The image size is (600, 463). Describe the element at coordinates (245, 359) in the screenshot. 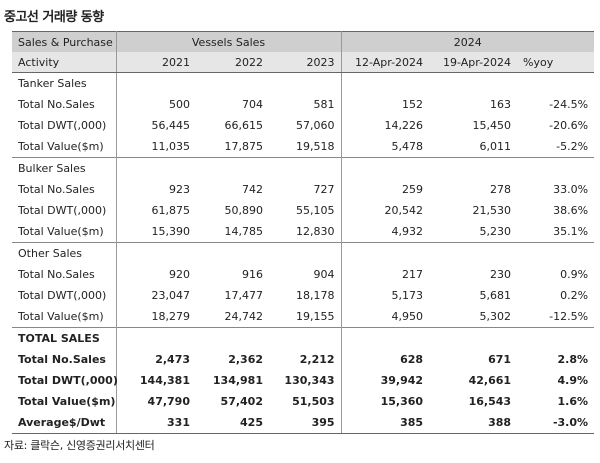

I see `value-cell: 2,362` at that location.